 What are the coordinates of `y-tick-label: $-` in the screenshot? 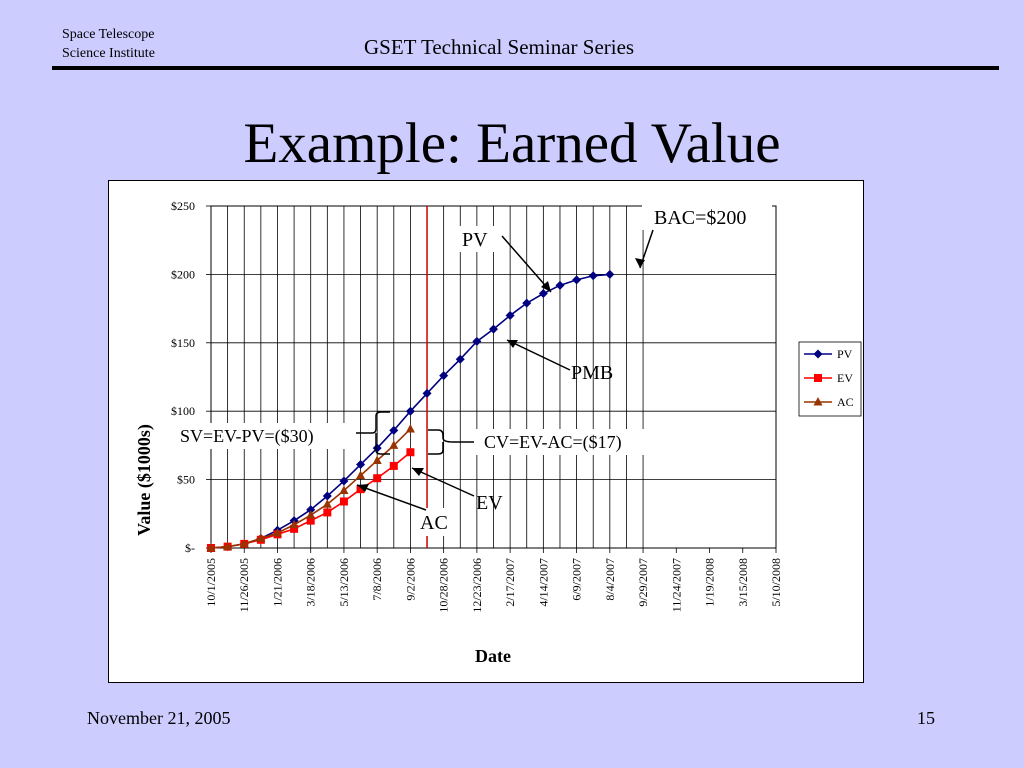 It's located at (190, 548).